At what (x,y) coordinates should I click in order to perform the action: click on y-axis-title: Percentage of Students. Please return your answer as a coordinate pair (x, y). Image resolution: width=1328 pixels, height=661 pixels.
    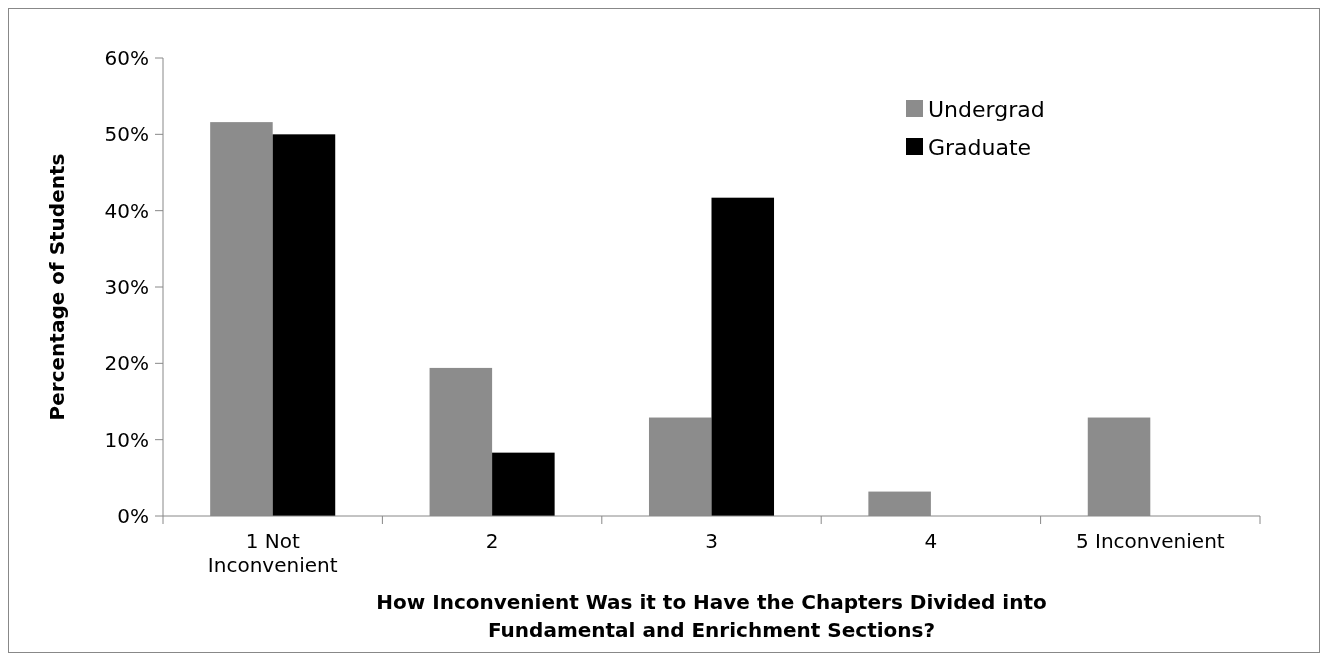
    Looking at the image, I should click on (57, 287).